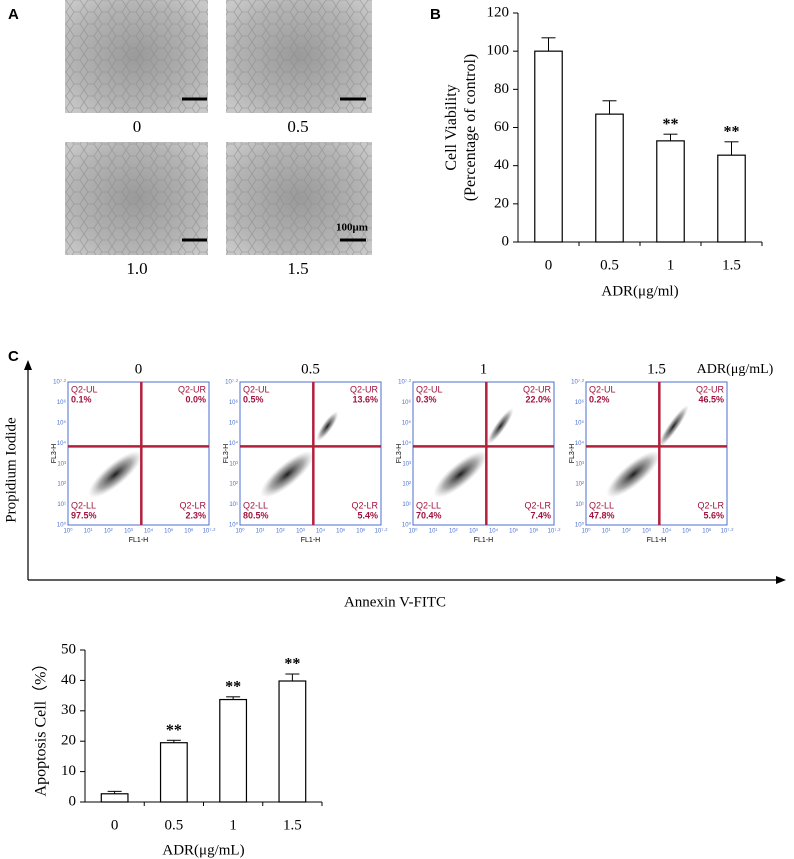  Describe the element at coordinates (310, 369) in the screenshot. I see `dose-header: 0.5` at that location.